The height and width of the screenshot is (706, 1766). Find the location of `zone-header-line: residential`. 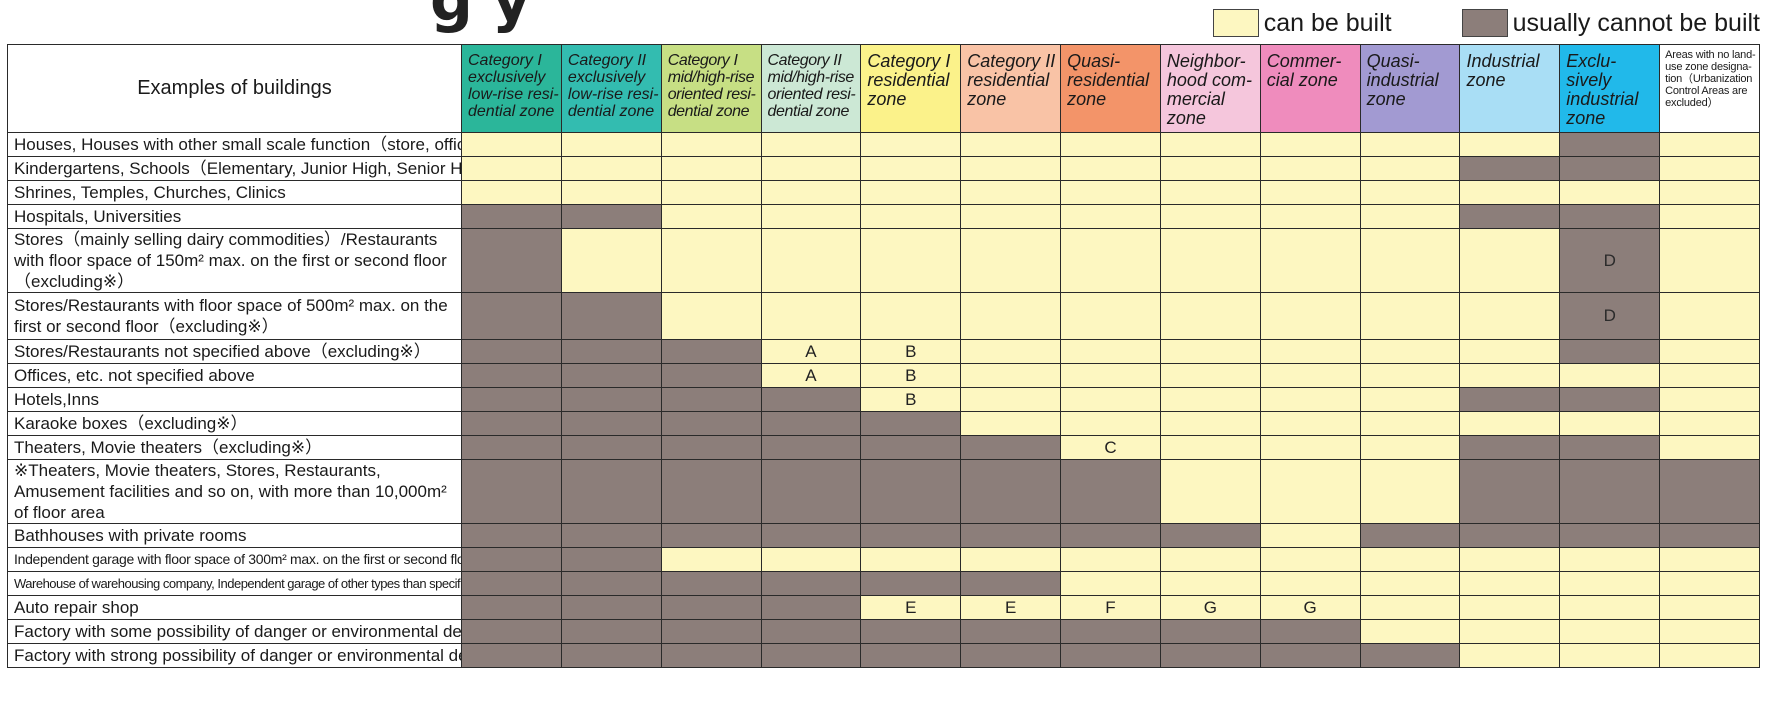

zone-header-line: residential is located at coordinates (1108, 80).